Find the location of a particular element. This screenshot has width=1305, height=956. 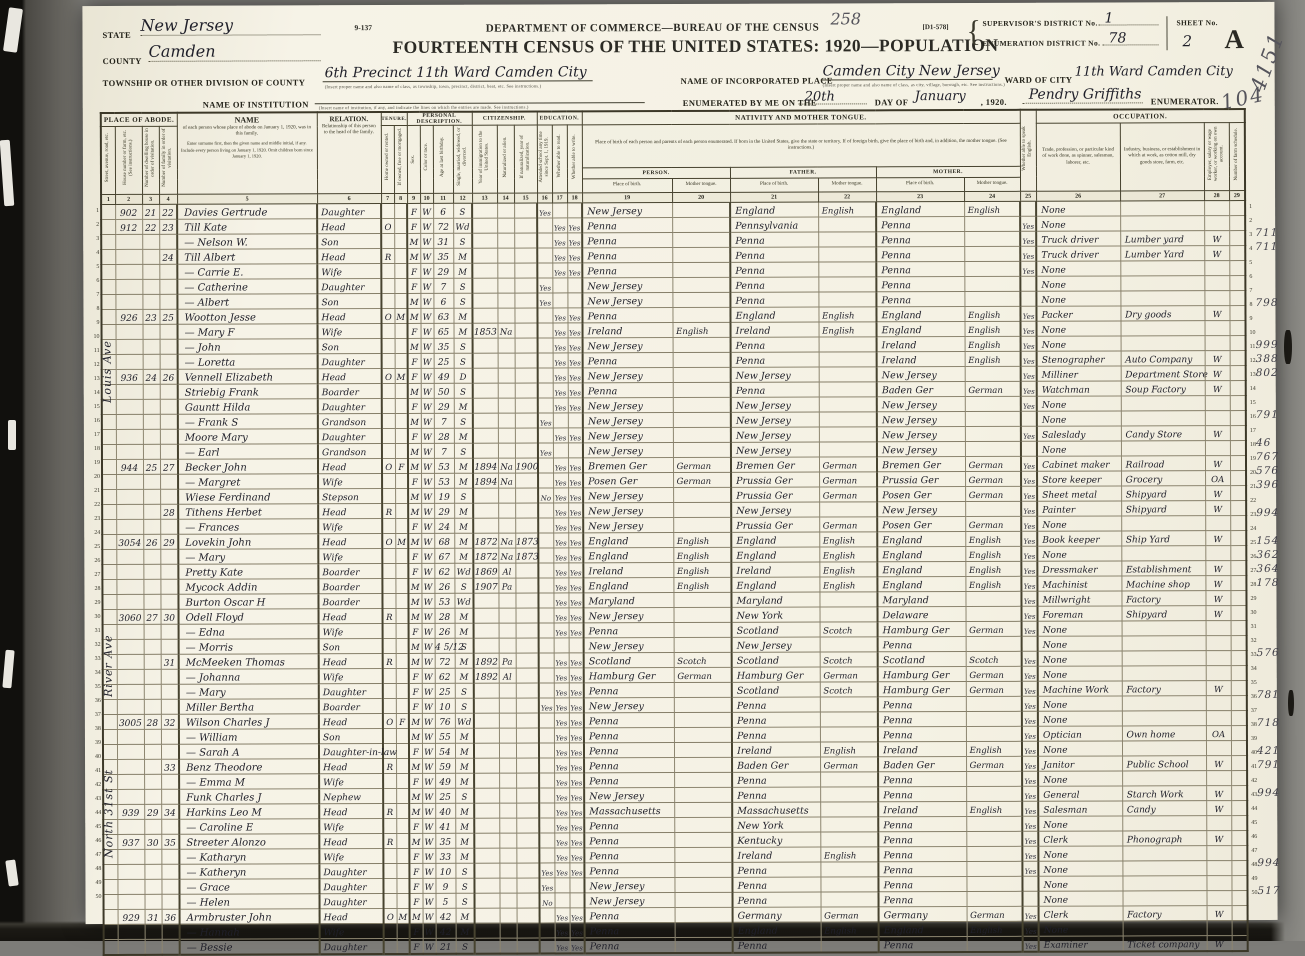

column-number: 23 is located at coordinates (920, 196).